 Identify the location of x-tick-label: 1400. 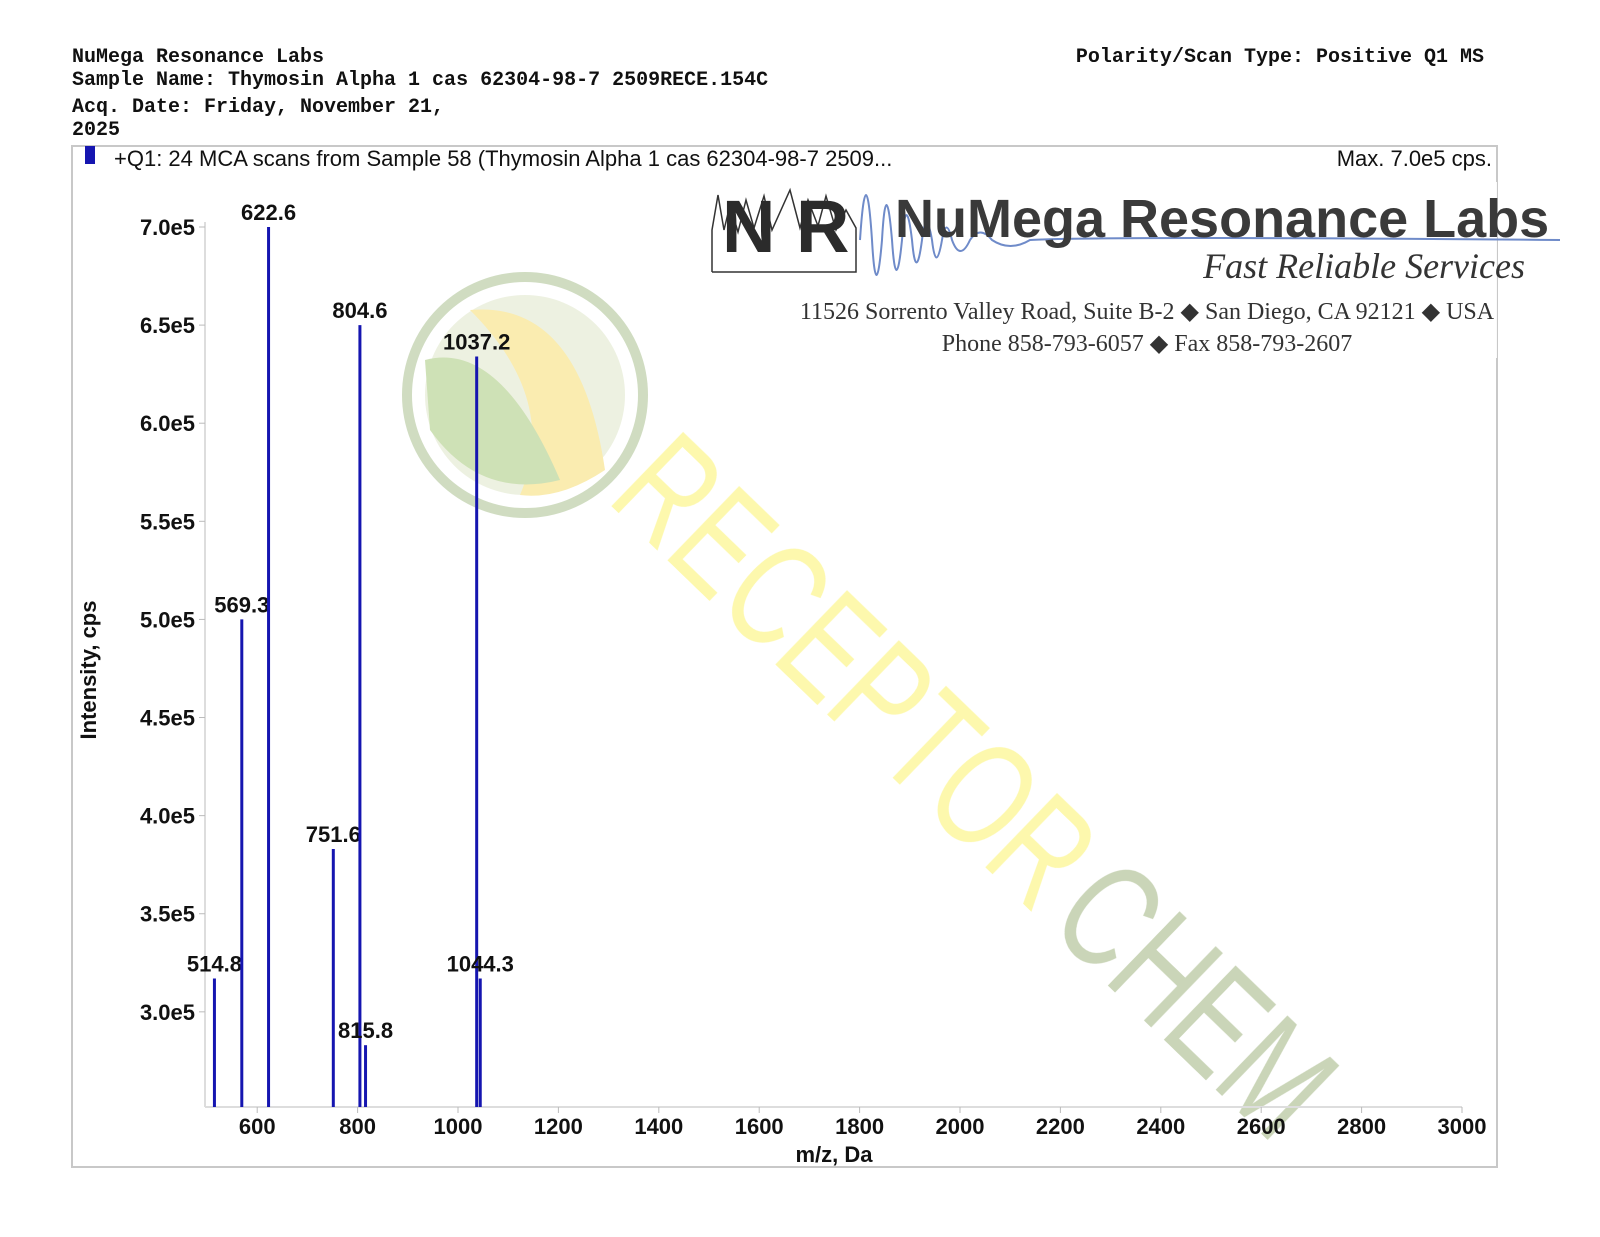
(658, 1126).